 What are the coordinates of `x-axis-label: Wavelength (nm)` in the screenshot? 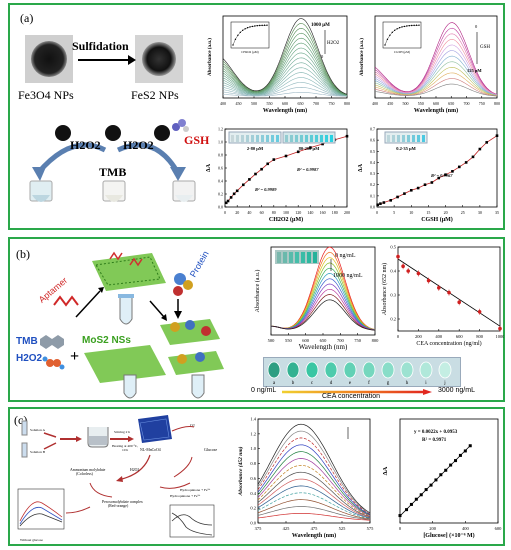 It's located at (436, 110).